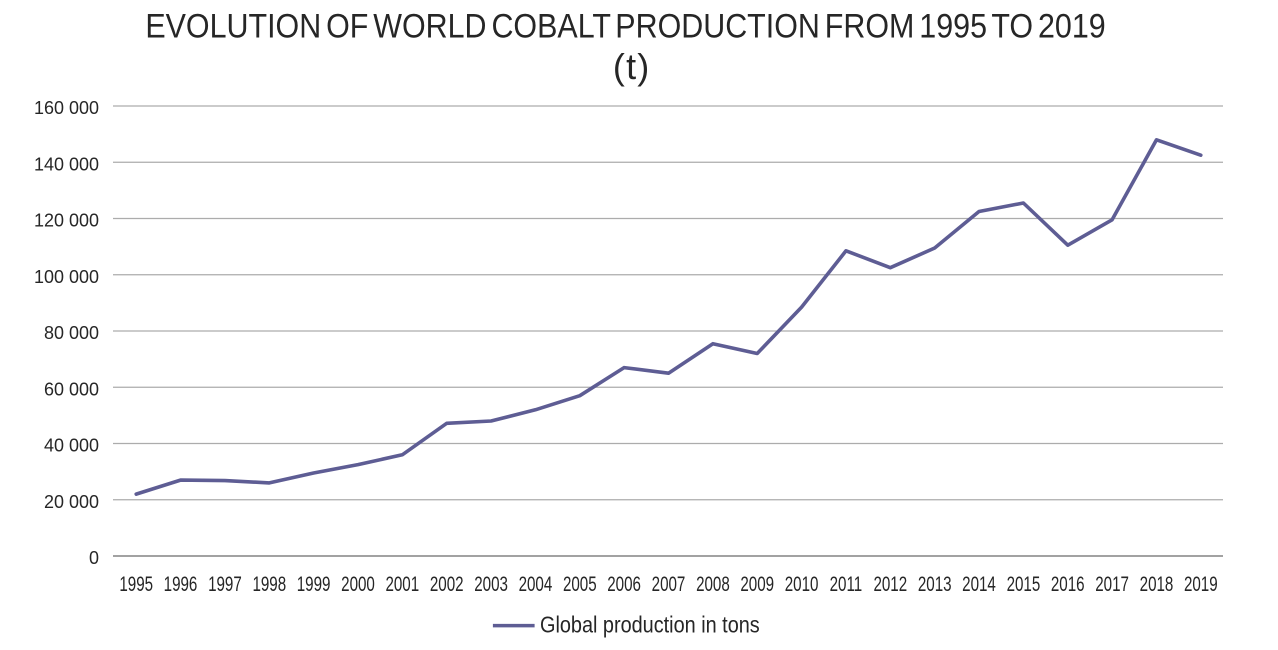  Describe the element at coordinates (632, 66) in the screenshot. I see `svg-text: (t)` at that location.